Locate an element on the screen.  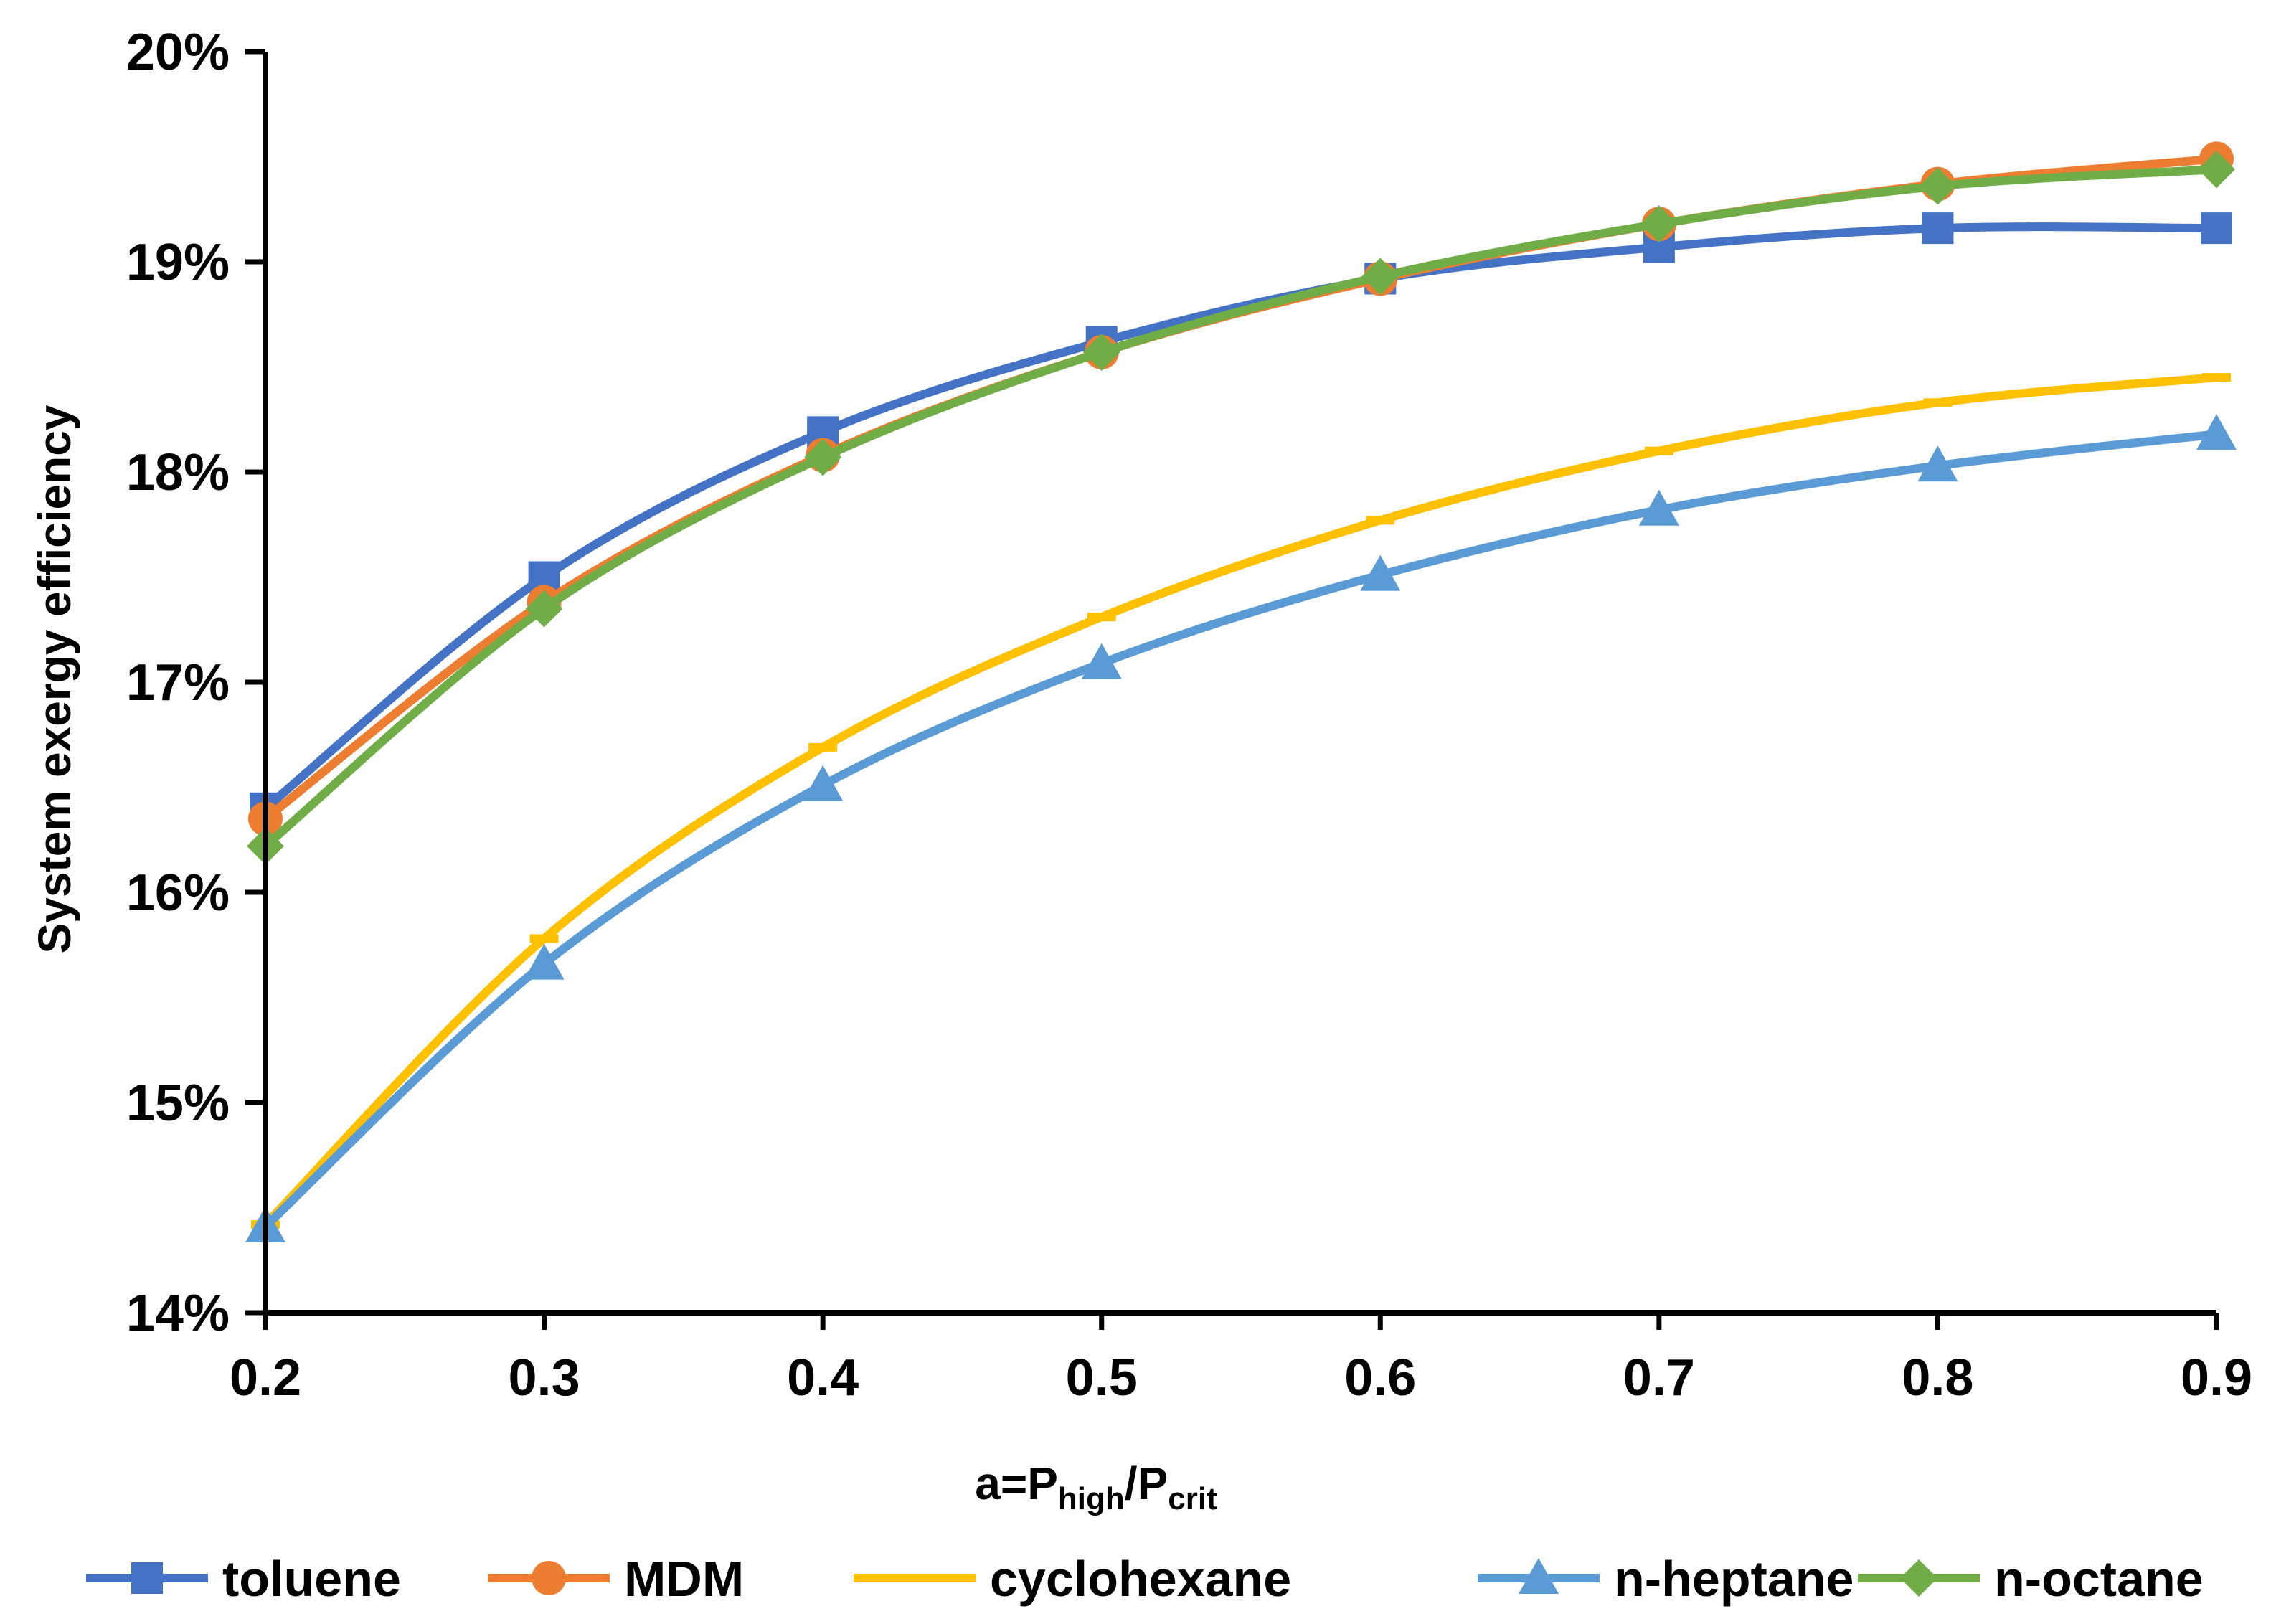
x-tick-label: 0.6 is located at coordinates (1380, 1378).